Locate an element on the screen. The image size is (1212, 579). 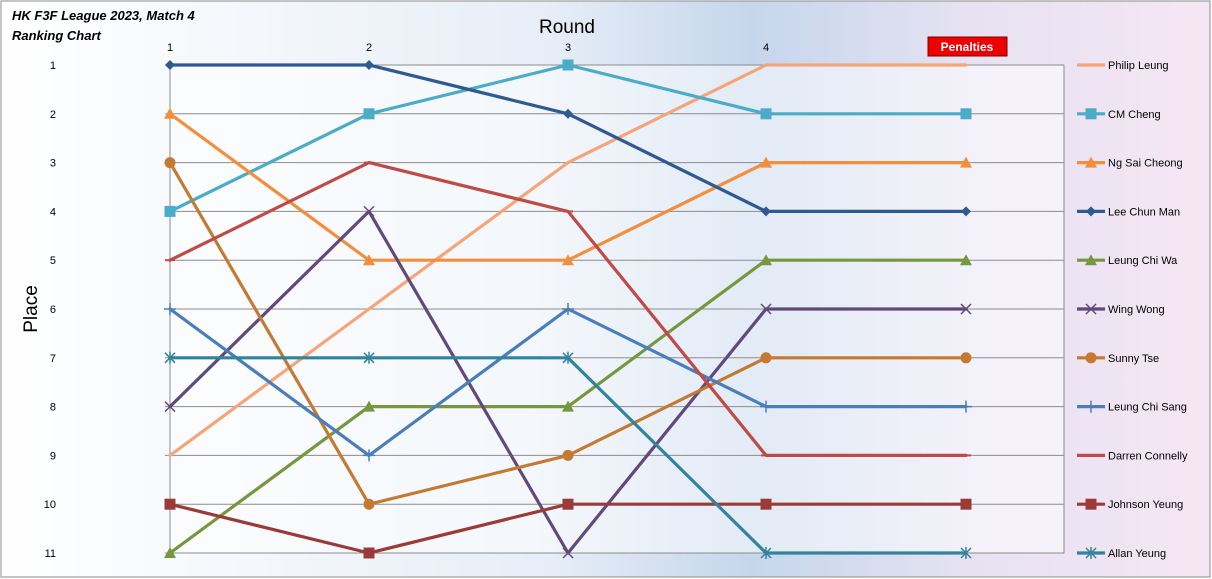
x-tick-labels: 1 2 3 4 is located at coordinates (468, 48).